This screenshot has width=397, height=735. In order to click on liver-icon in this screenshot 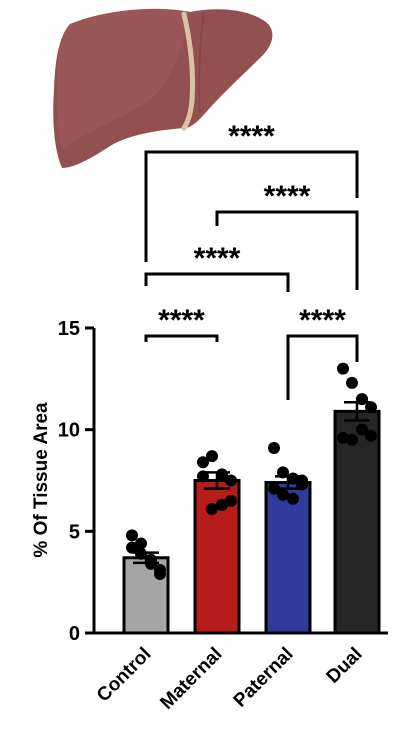, I will do `click(163, 88)`.